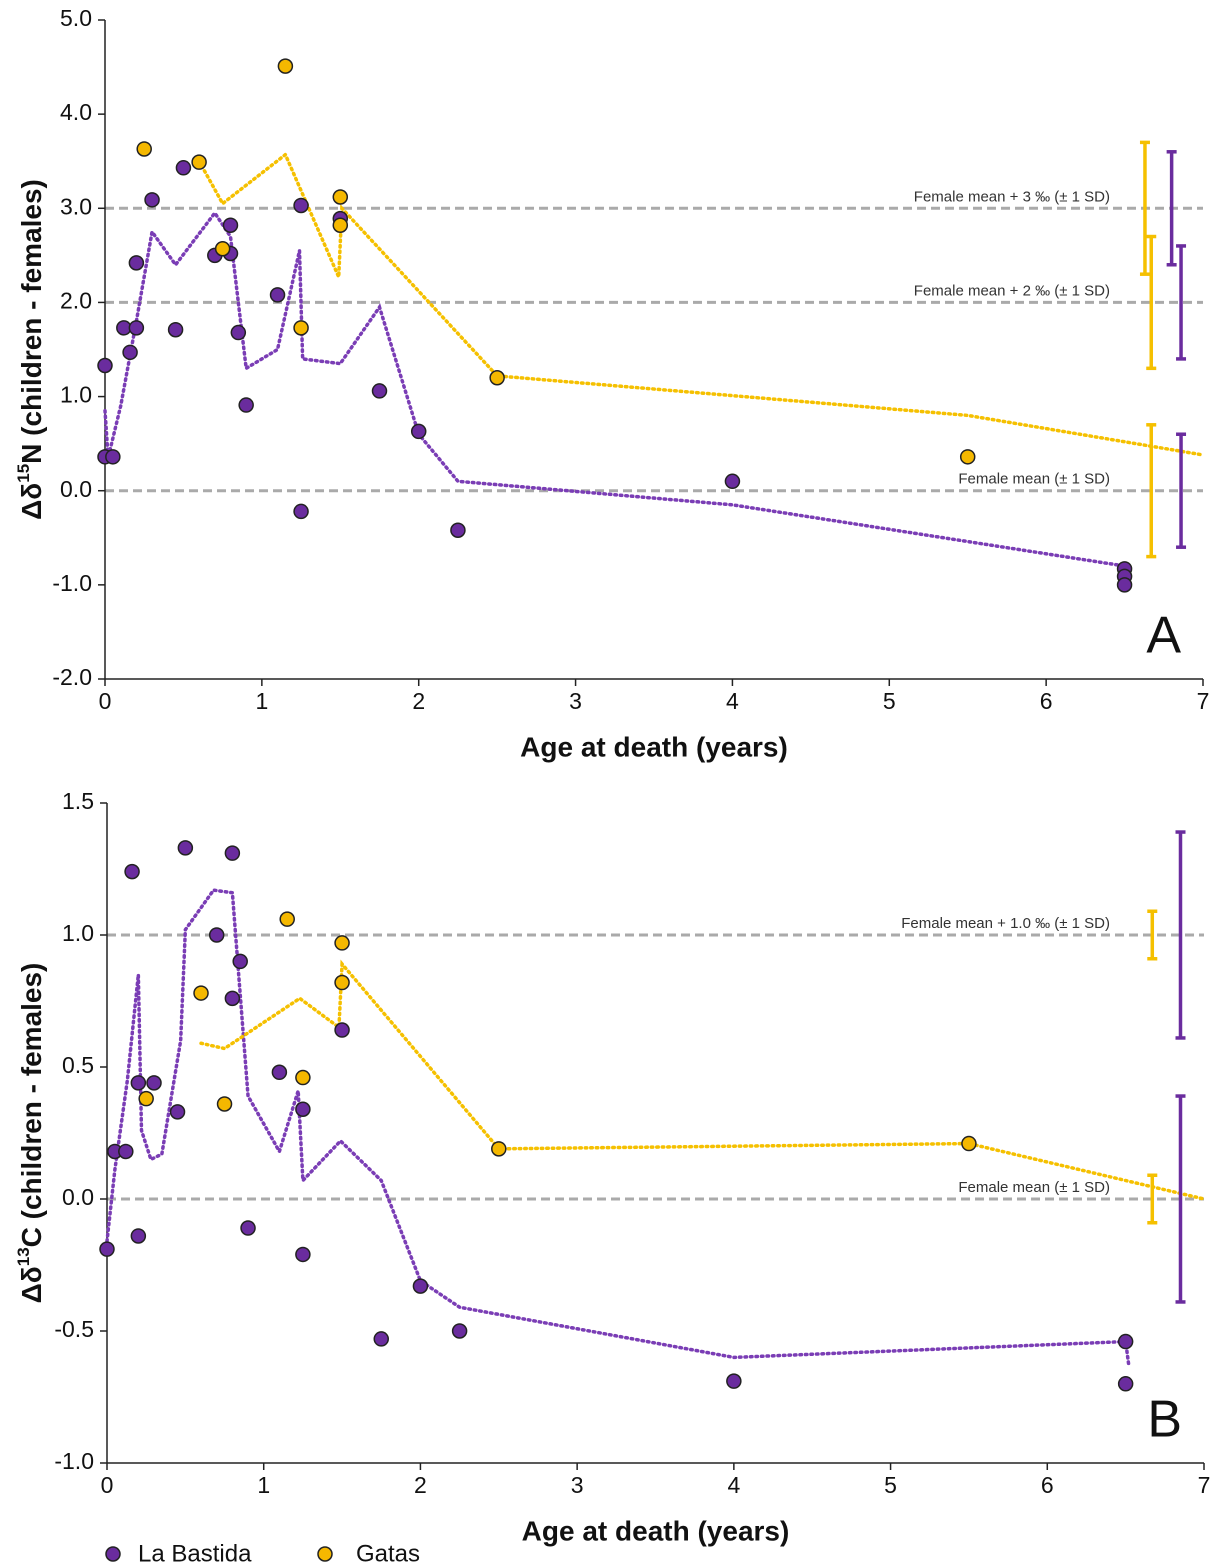 The height and width of the screenshot is (1568, 1226). What do you see at coordinates (1005, 923) in the screenshot?
I see `reference-label: Female mean + 1.0 ‰ (± 1 SD)` at bounding box center [1005, 923].